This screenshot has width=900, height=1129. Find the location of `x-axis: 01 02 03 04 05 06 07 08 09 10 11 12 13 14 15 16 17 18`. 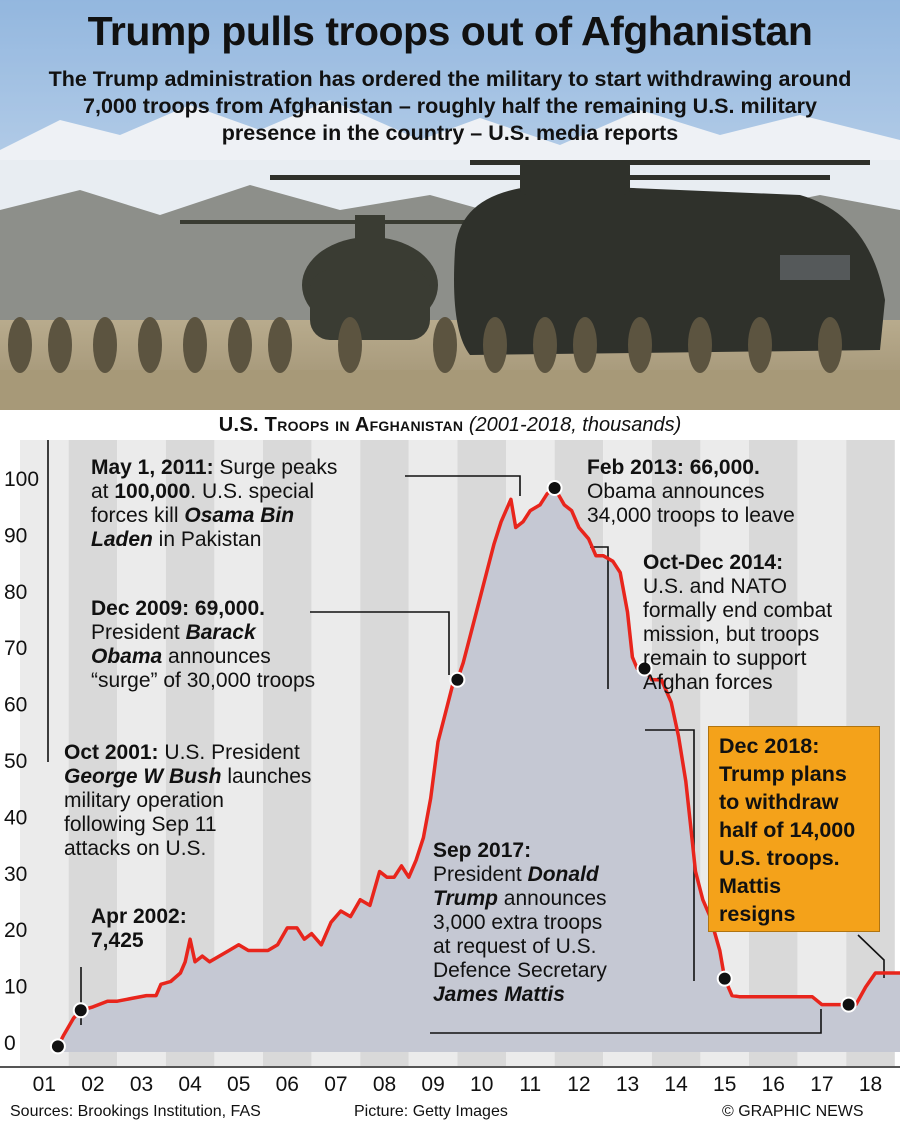

x-axis: 01 02 03 04 05 06 07 08 09 10 11 12 13 14 15 16 17 18 is located at coordinates (450, 1081).